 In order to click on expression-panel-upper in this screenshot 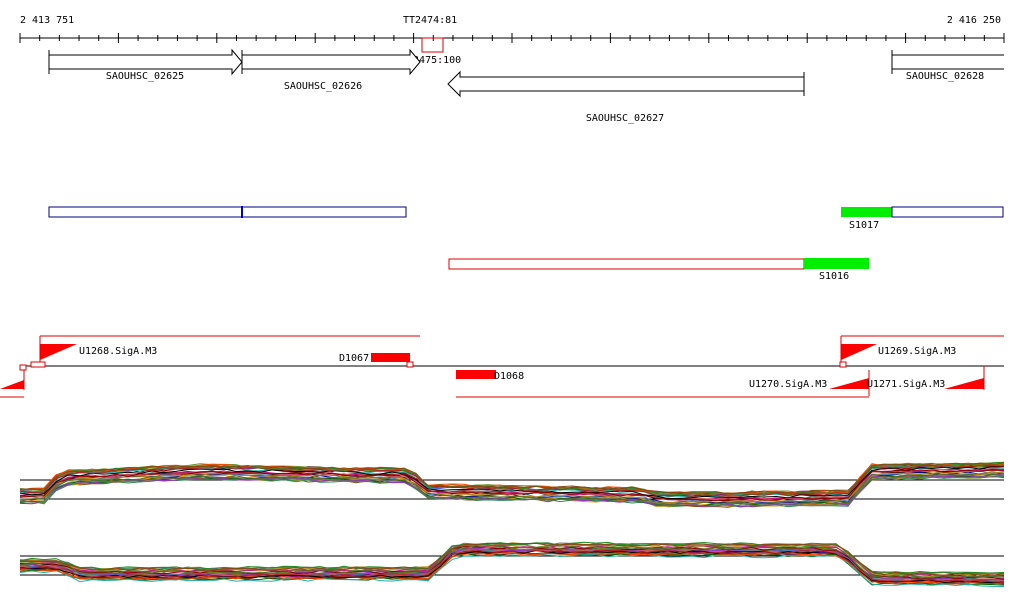, I will do `click(512, 484)`.